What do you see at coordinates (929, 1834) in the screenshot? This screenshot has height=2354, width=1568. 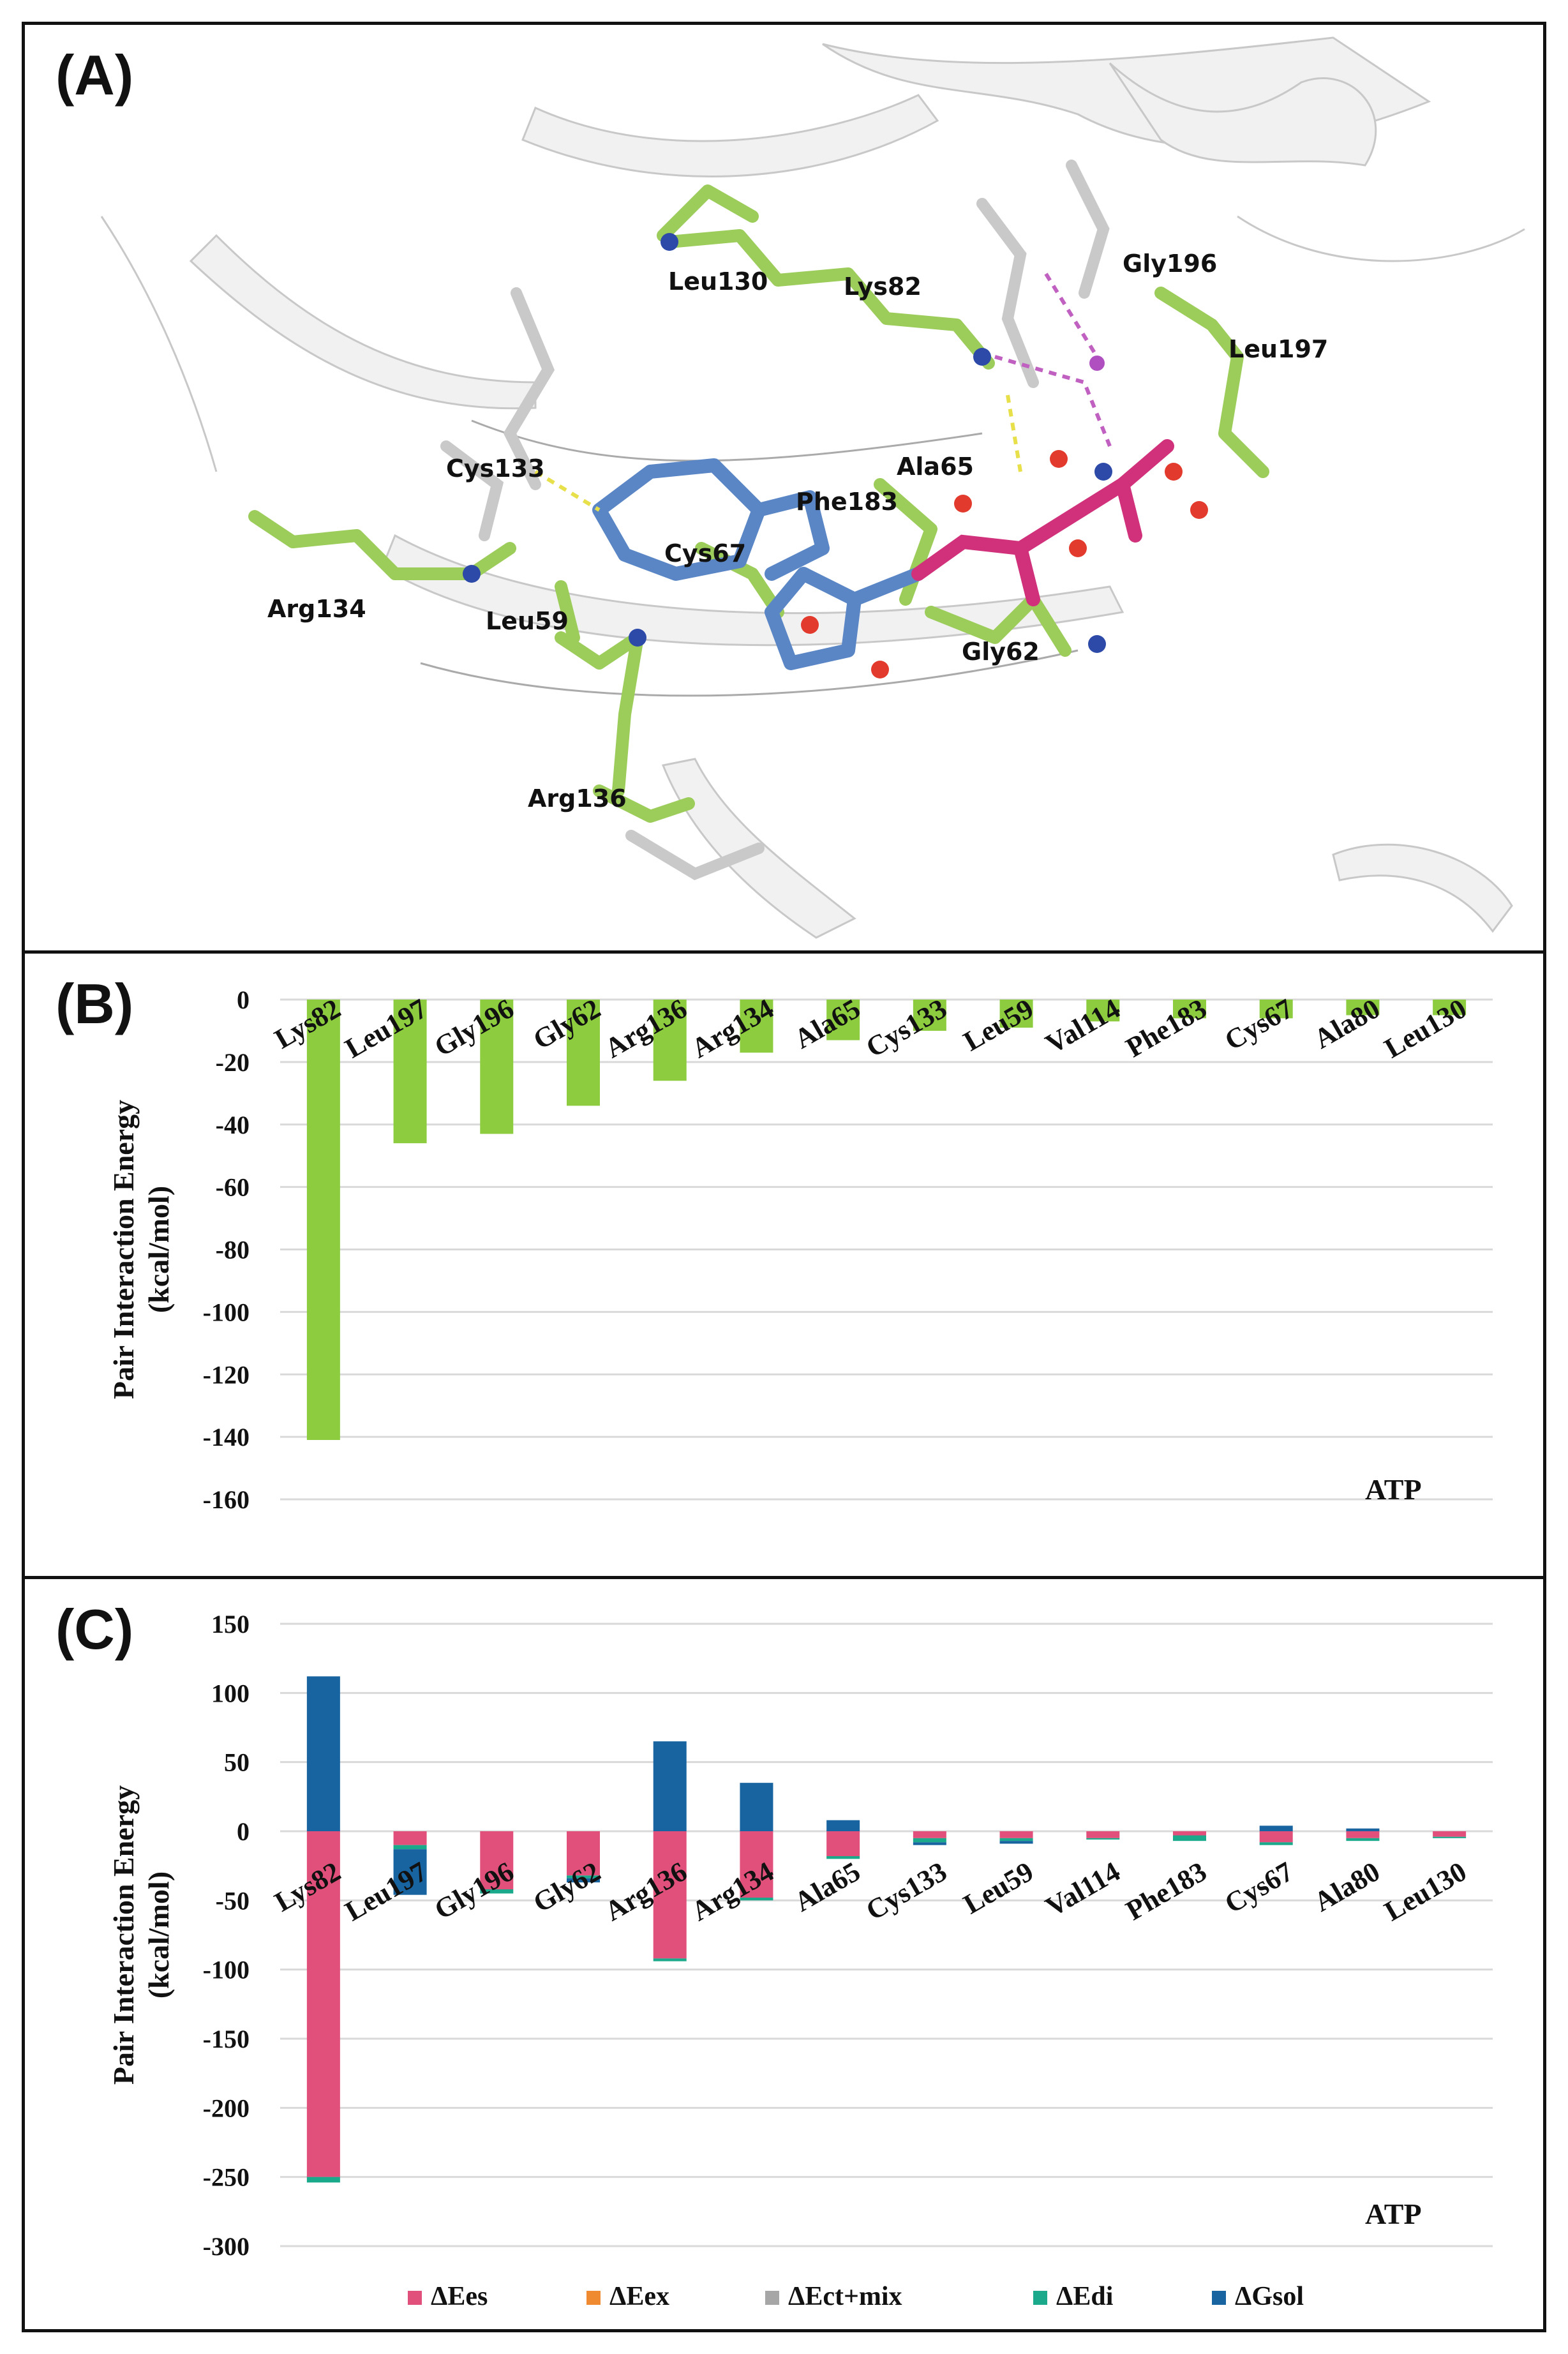 I see `bar-segment-cys133-es` at bounding box center [929, 1834].